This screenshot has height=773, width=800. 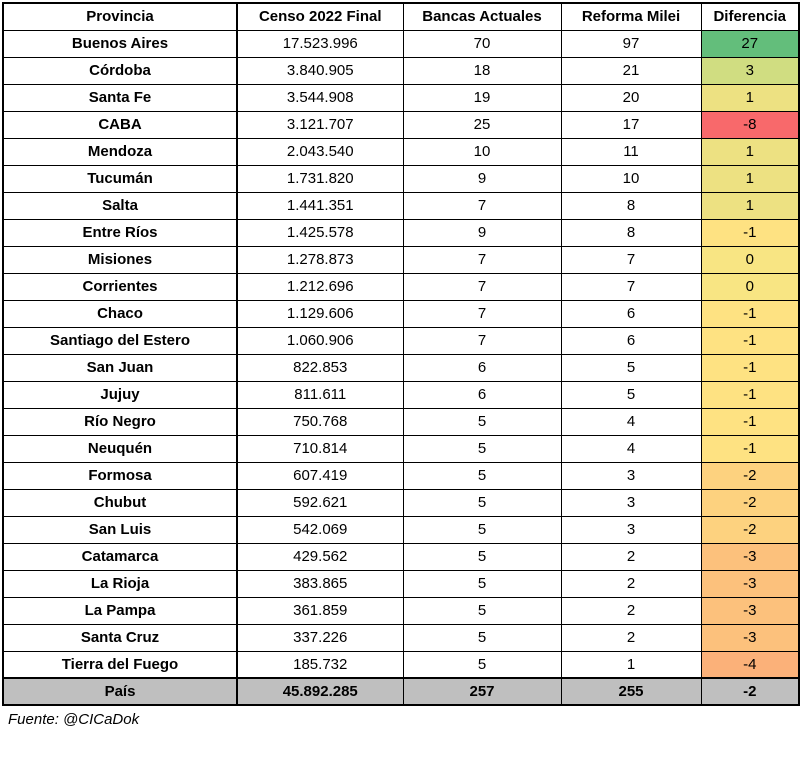 I want to click on column-header-4: Diferencia, so click(x=750, y=16).